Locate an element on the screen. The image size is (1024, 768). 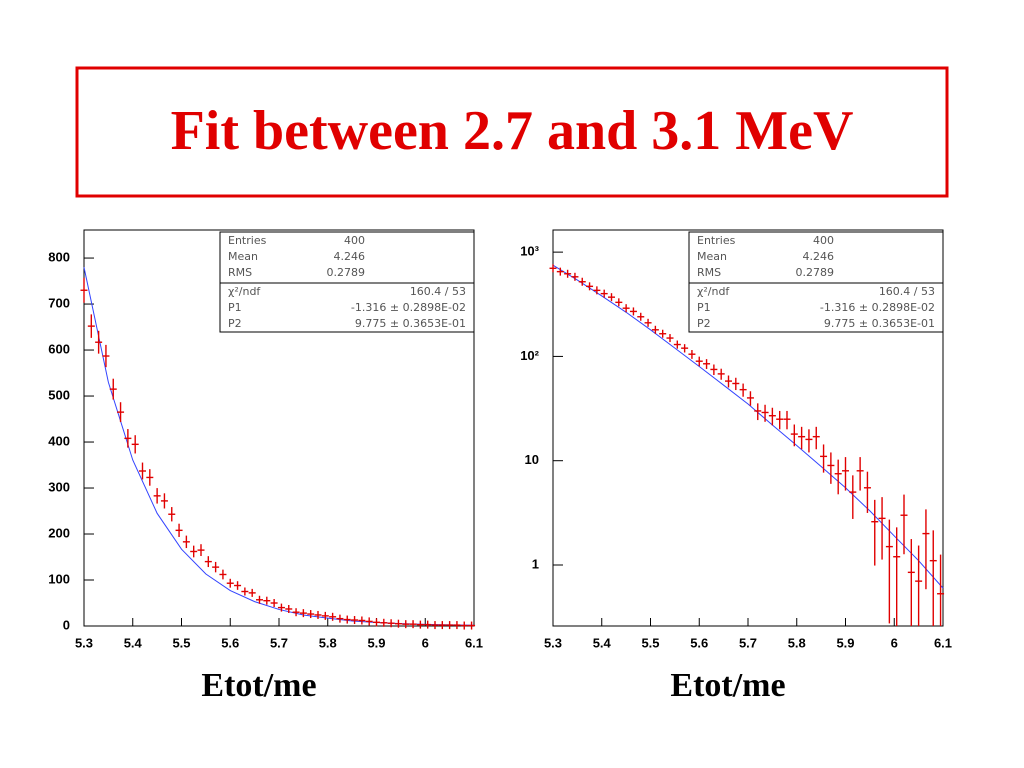
y-tick-label: 10³ is located at coordinates (529, 251).